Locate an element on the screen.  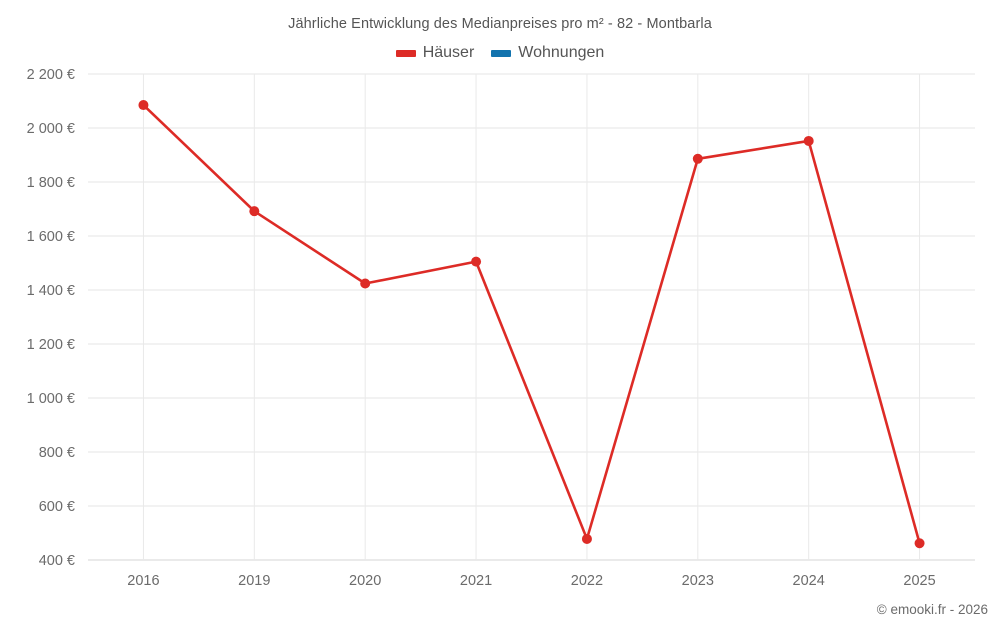
chart-legend: Häuser Wohnungen is located at coordinates (500, 53).